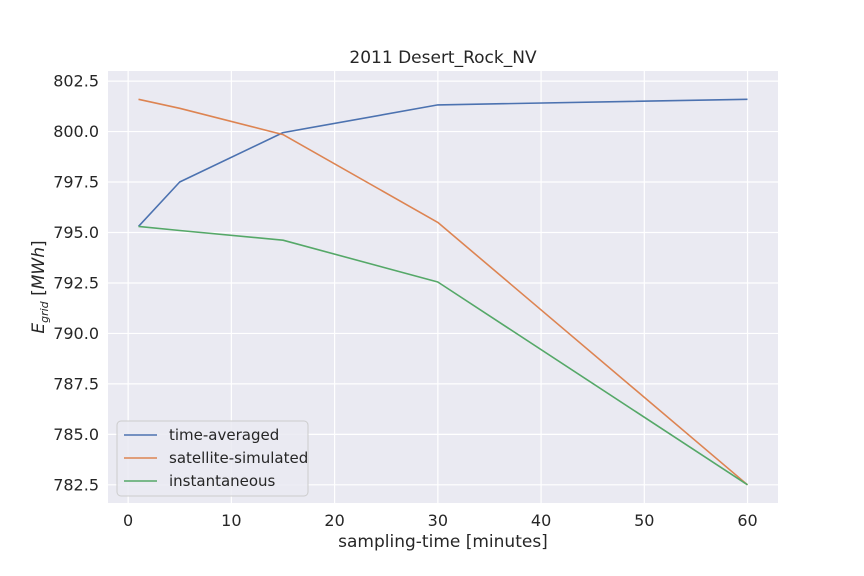  What do you see at coordinates (443, 58) in the screenshot?
I see `chart-title: 2011 Desert_Rock_NV` at bounding box center [443, 58].